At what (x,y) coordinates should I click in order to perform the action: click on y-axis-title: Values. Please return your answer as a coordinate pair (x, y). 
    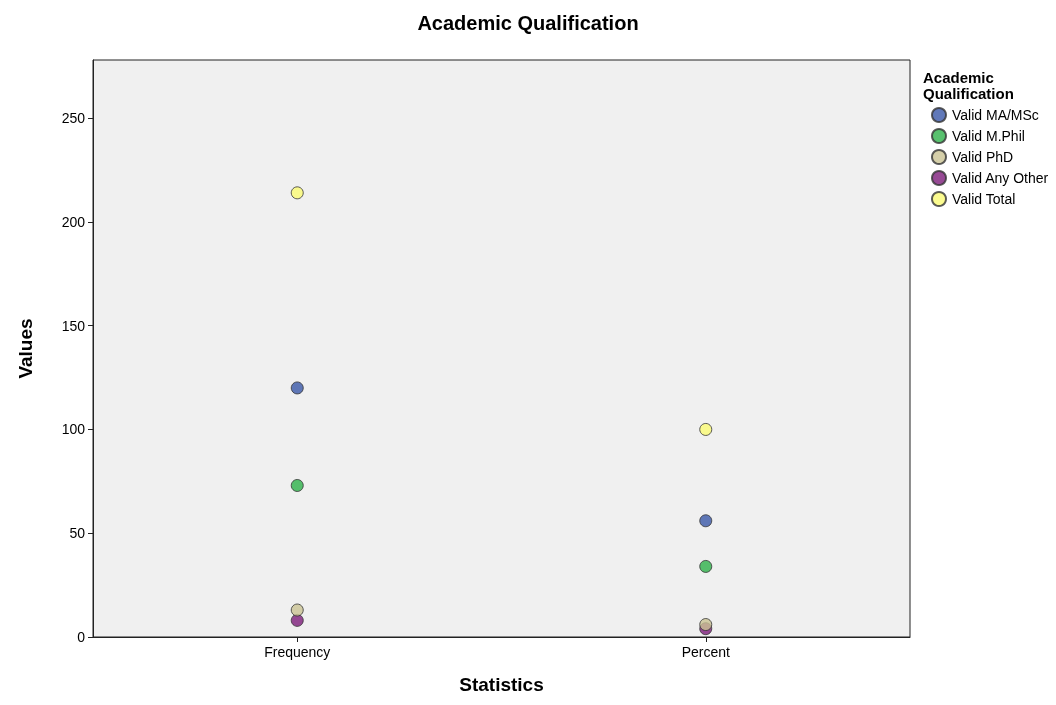
    Looking at the image, I should click on (25, 348).